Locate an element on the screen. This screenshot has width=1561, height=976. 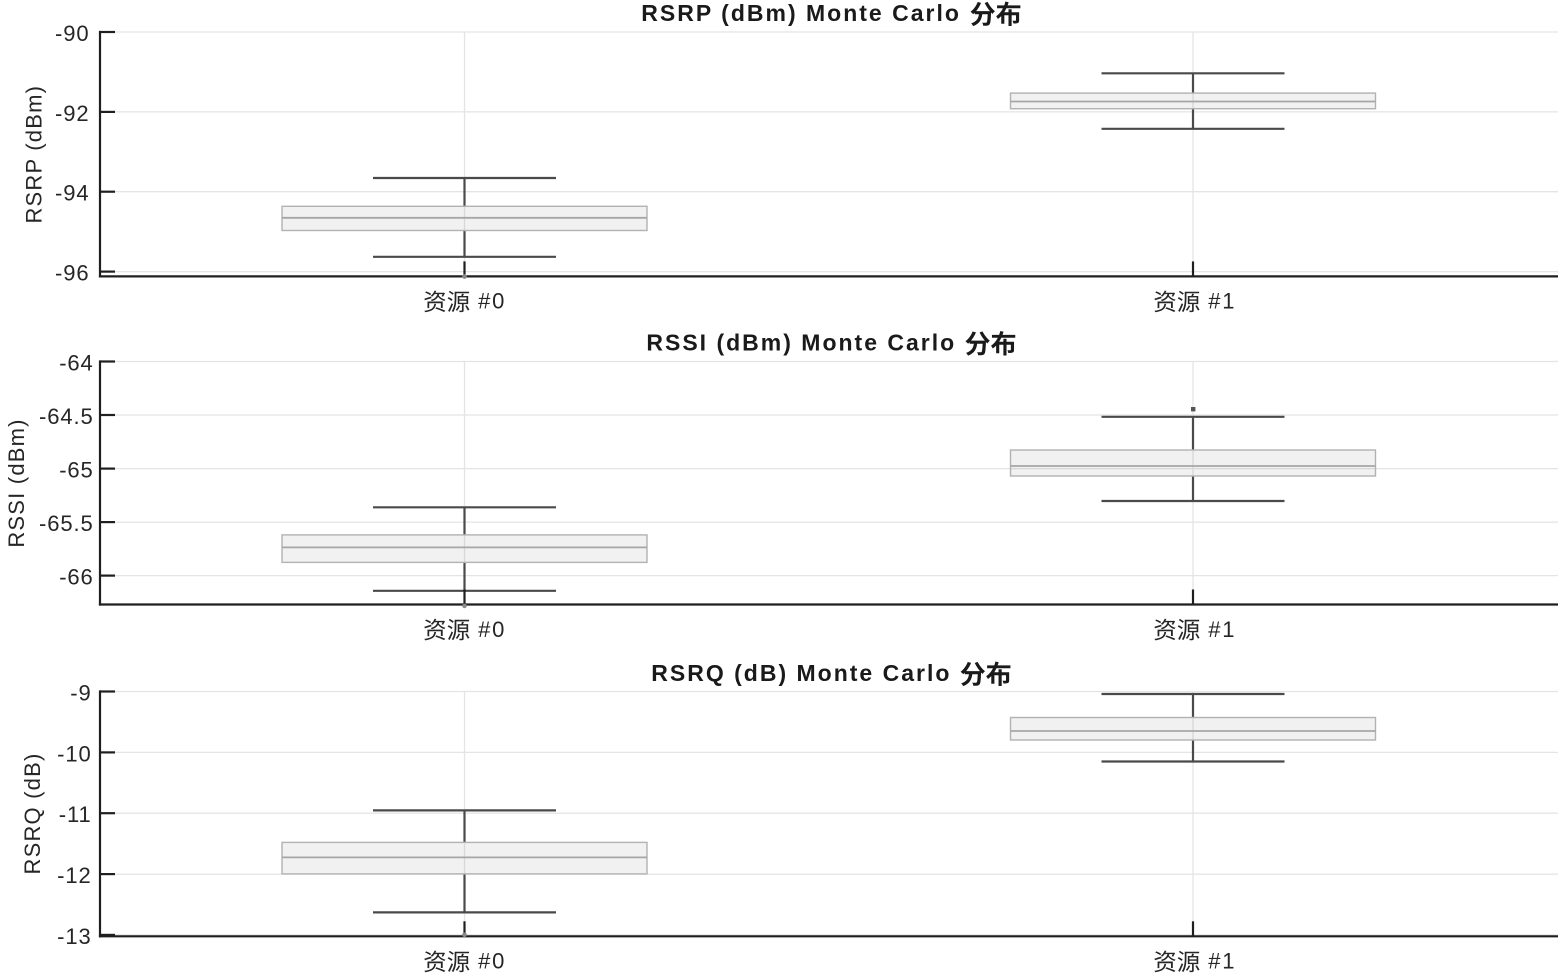
svg-text: -9 is located at coordinates (80, 693).